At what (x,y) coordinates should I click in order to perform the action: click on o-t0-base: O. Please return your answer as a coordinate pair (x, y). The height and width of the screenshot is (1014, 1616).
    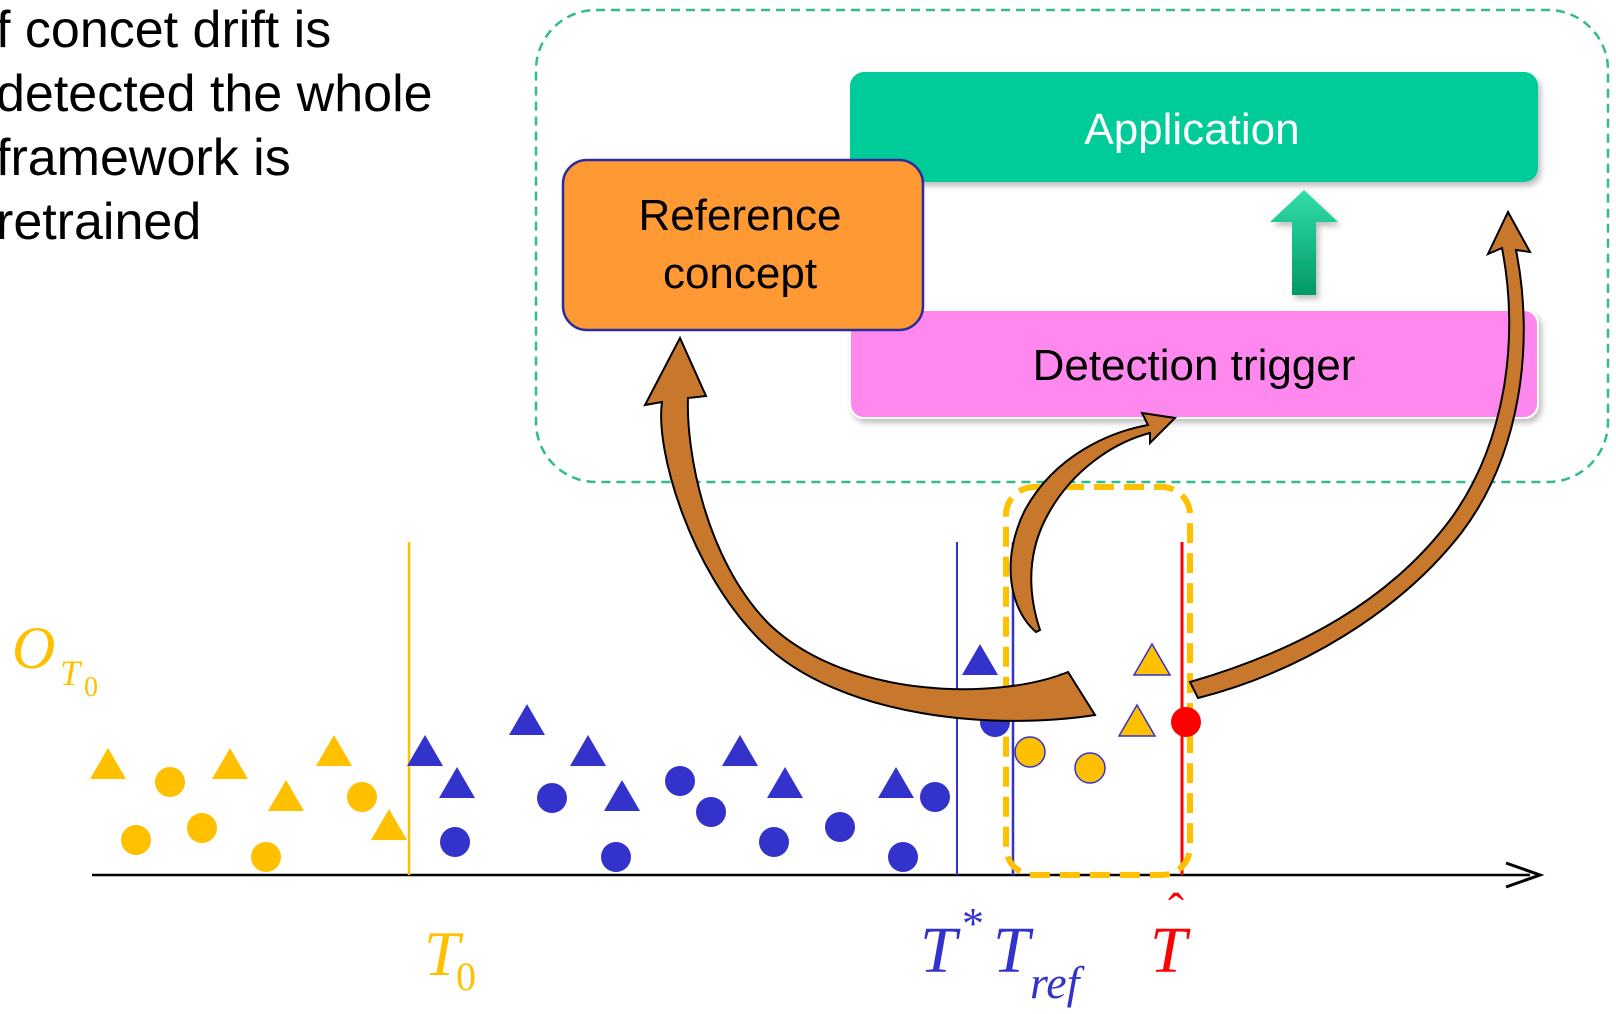
    Looking at the image, I should click on (33, 648).